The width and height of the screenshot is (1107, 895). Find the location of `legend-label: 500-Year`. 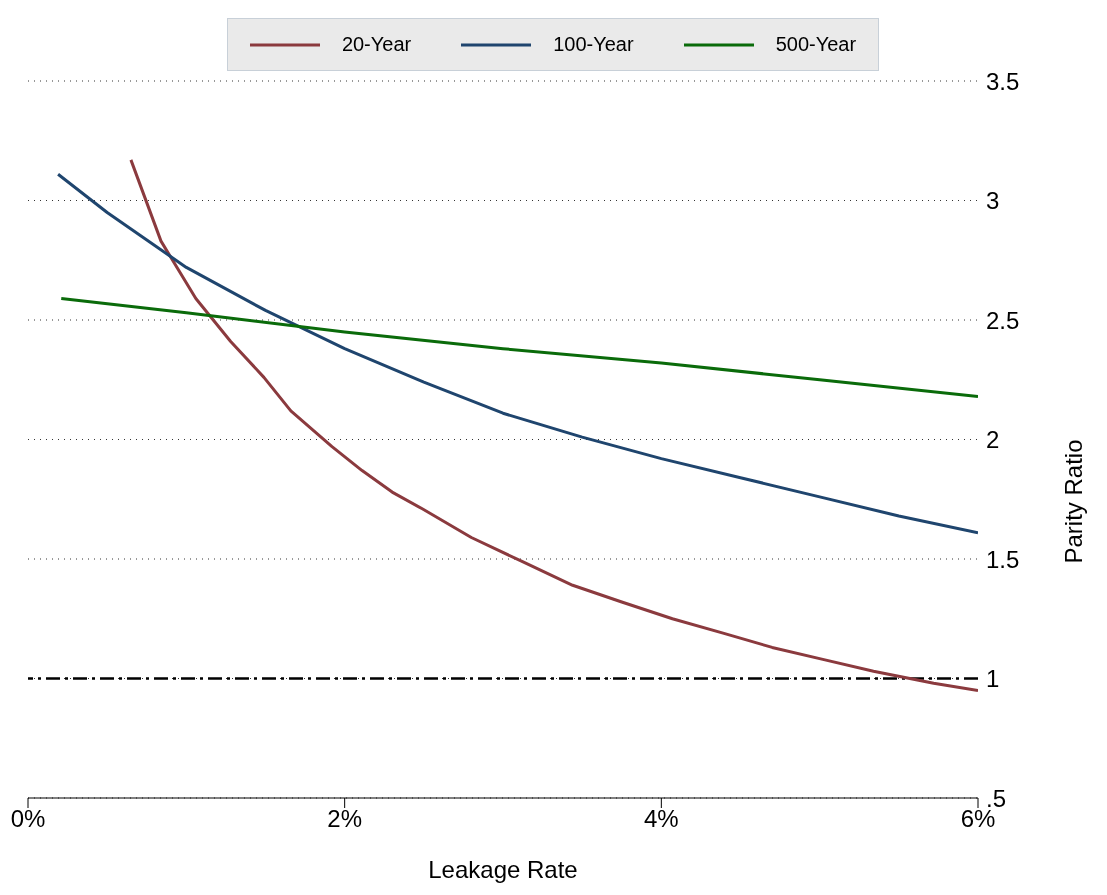

legend-label: 500-Year is located at coordinates (816, 44).